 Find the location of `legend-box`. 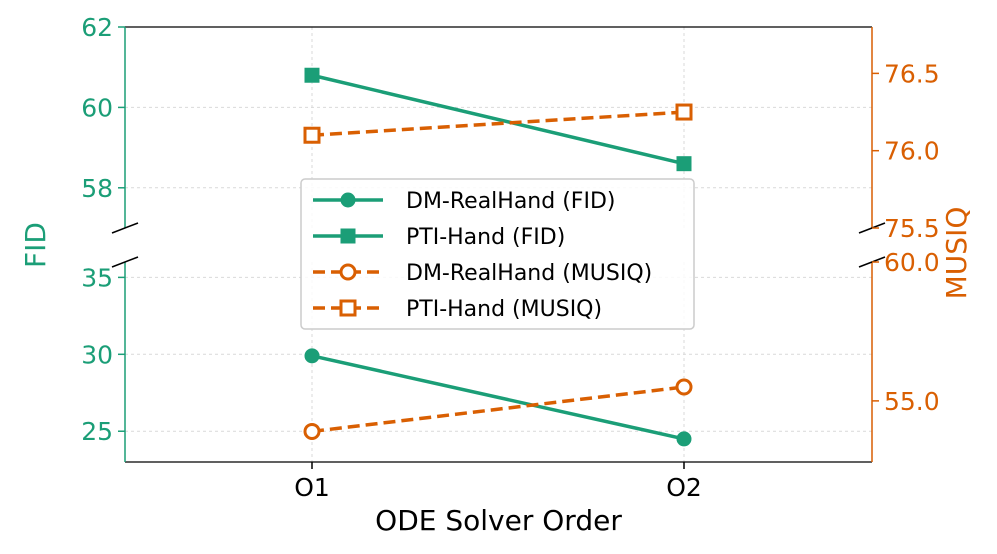

legend-box is located at coordinates (497, 254).